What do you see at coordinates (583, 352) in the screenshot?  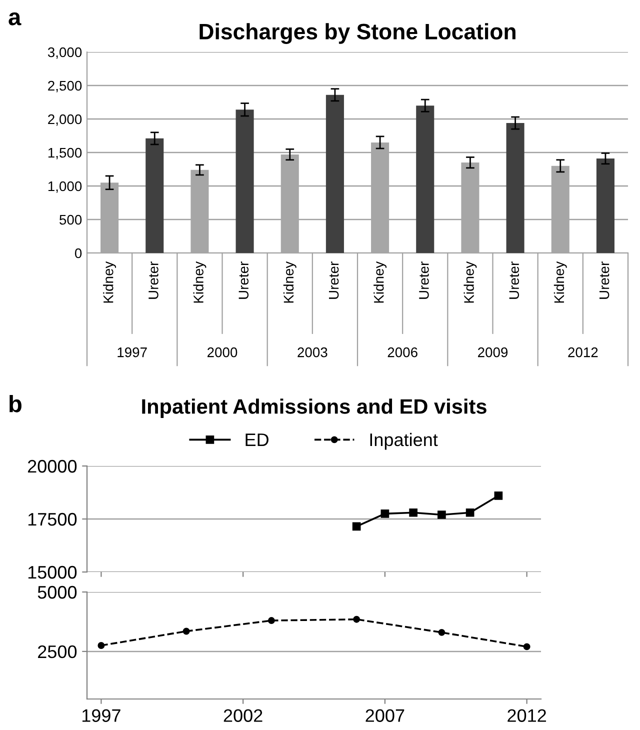 I see `text: 2012` at bounding box center [583, 352].